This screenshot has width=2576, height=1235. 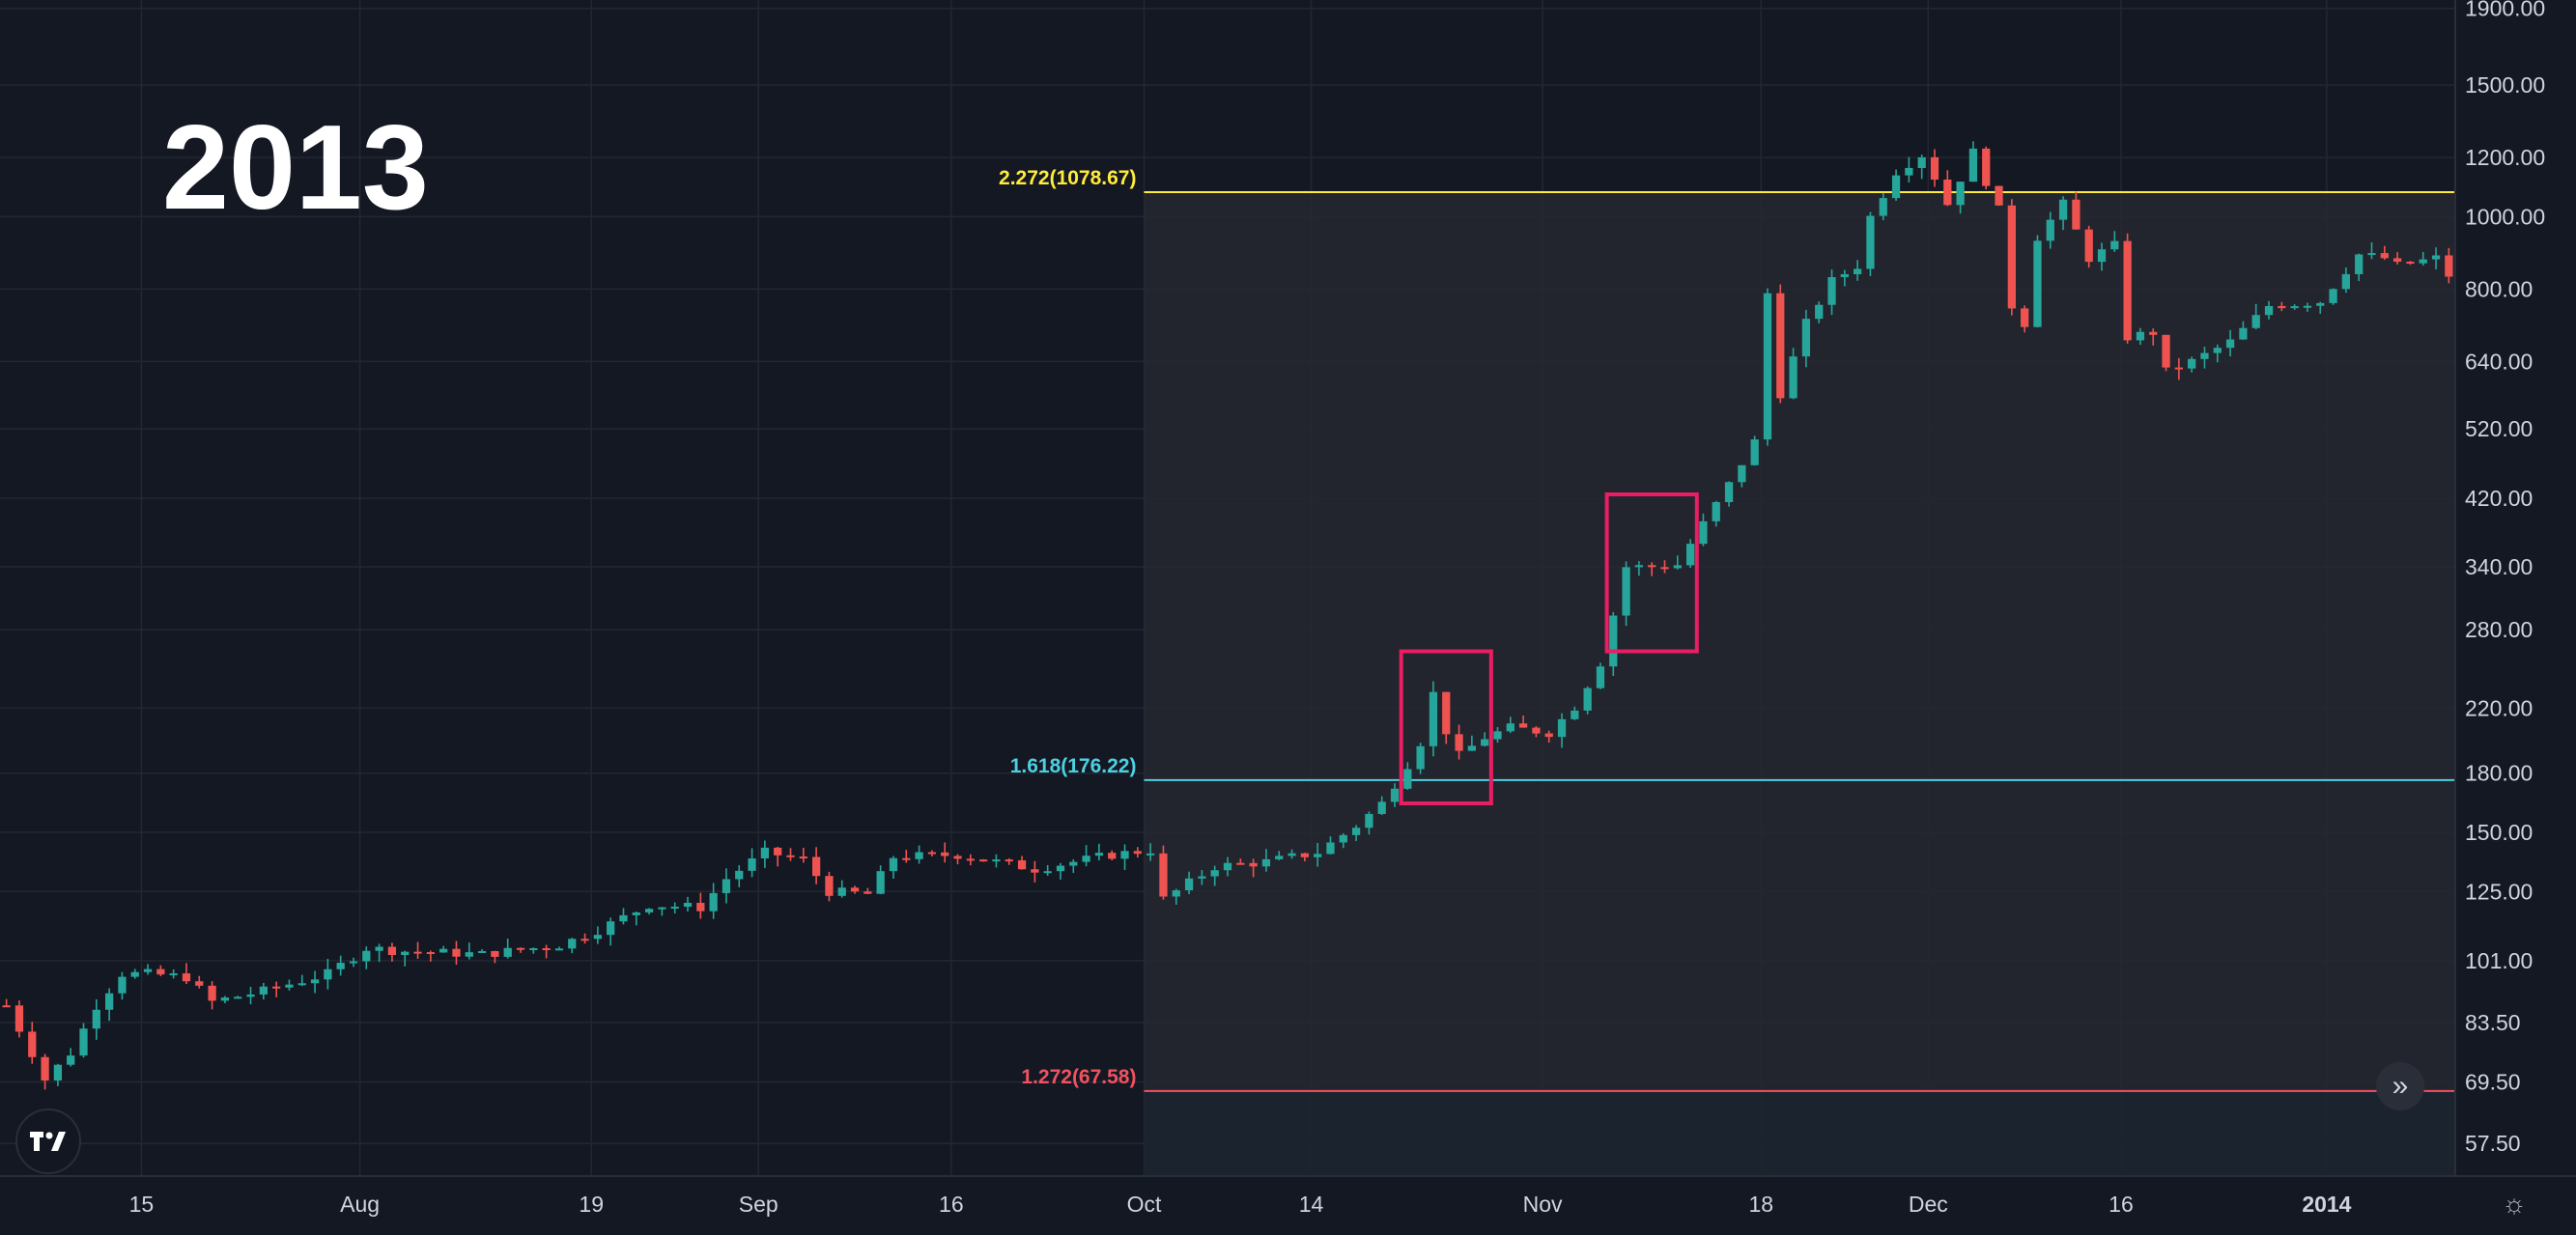 What do you see at coordinates (1067, 178) in the screenshot?
I see `fibonacci-level-label: 2.272(1078.67)` at bounding box center [1067, 178].